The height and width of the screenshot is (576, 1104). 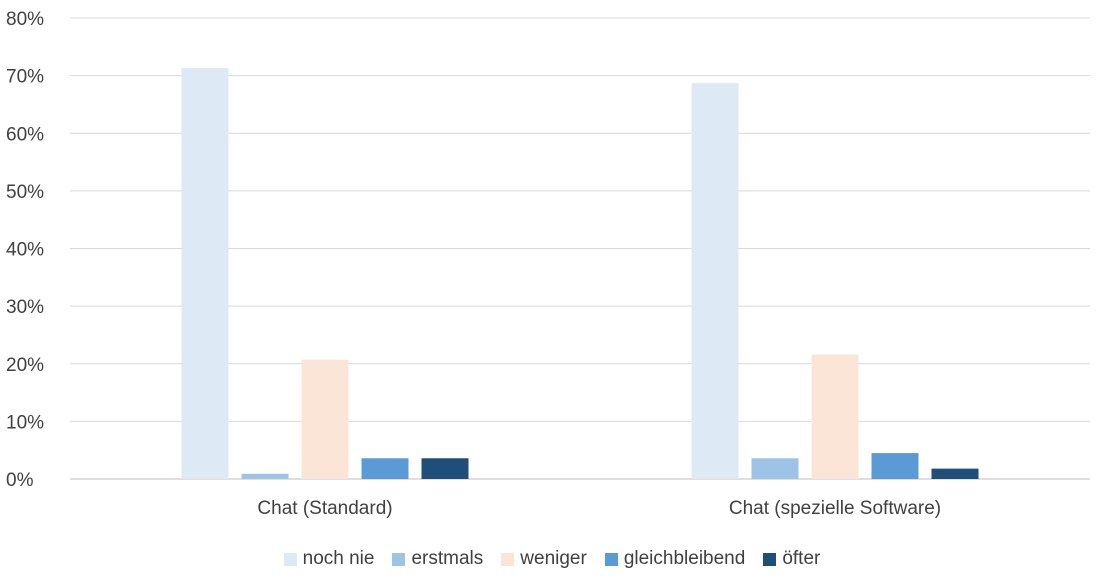 What do you see at coordinates (25, 192) in the screenshot?
I see `y-tick-label: 50%` at bounding box center [25, 192].